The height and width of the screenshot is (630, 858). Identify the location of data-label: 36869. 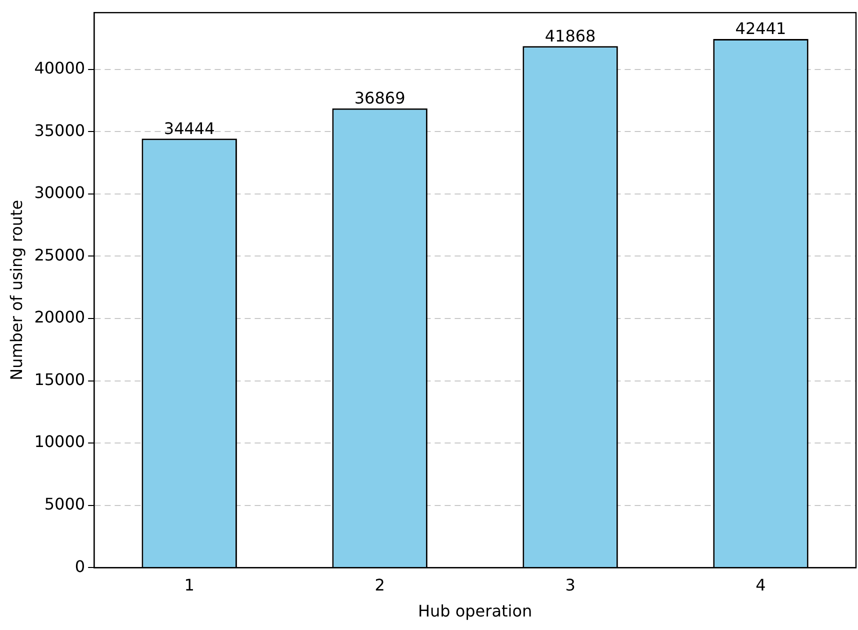
(380, 98).